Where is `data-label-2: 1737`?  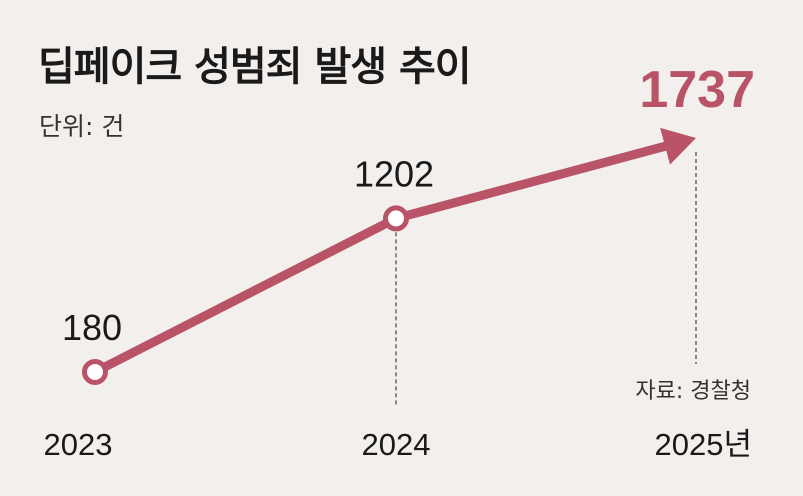
data-label-2: 1737 is located at coordinates (697, 90).